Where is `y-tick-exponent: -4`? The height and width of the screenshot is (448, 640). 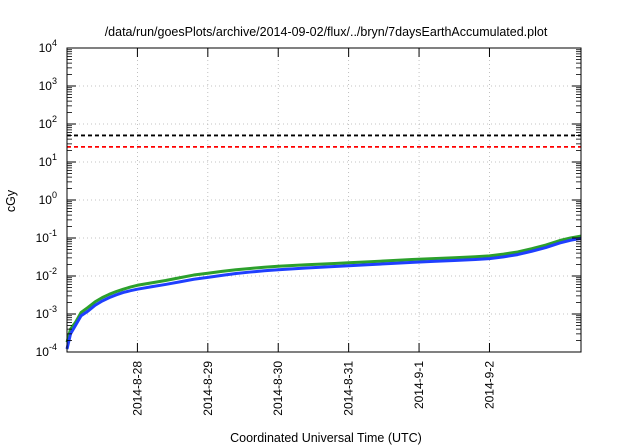 y-tick-exponent: -4 is located at coordinates (53, 347).